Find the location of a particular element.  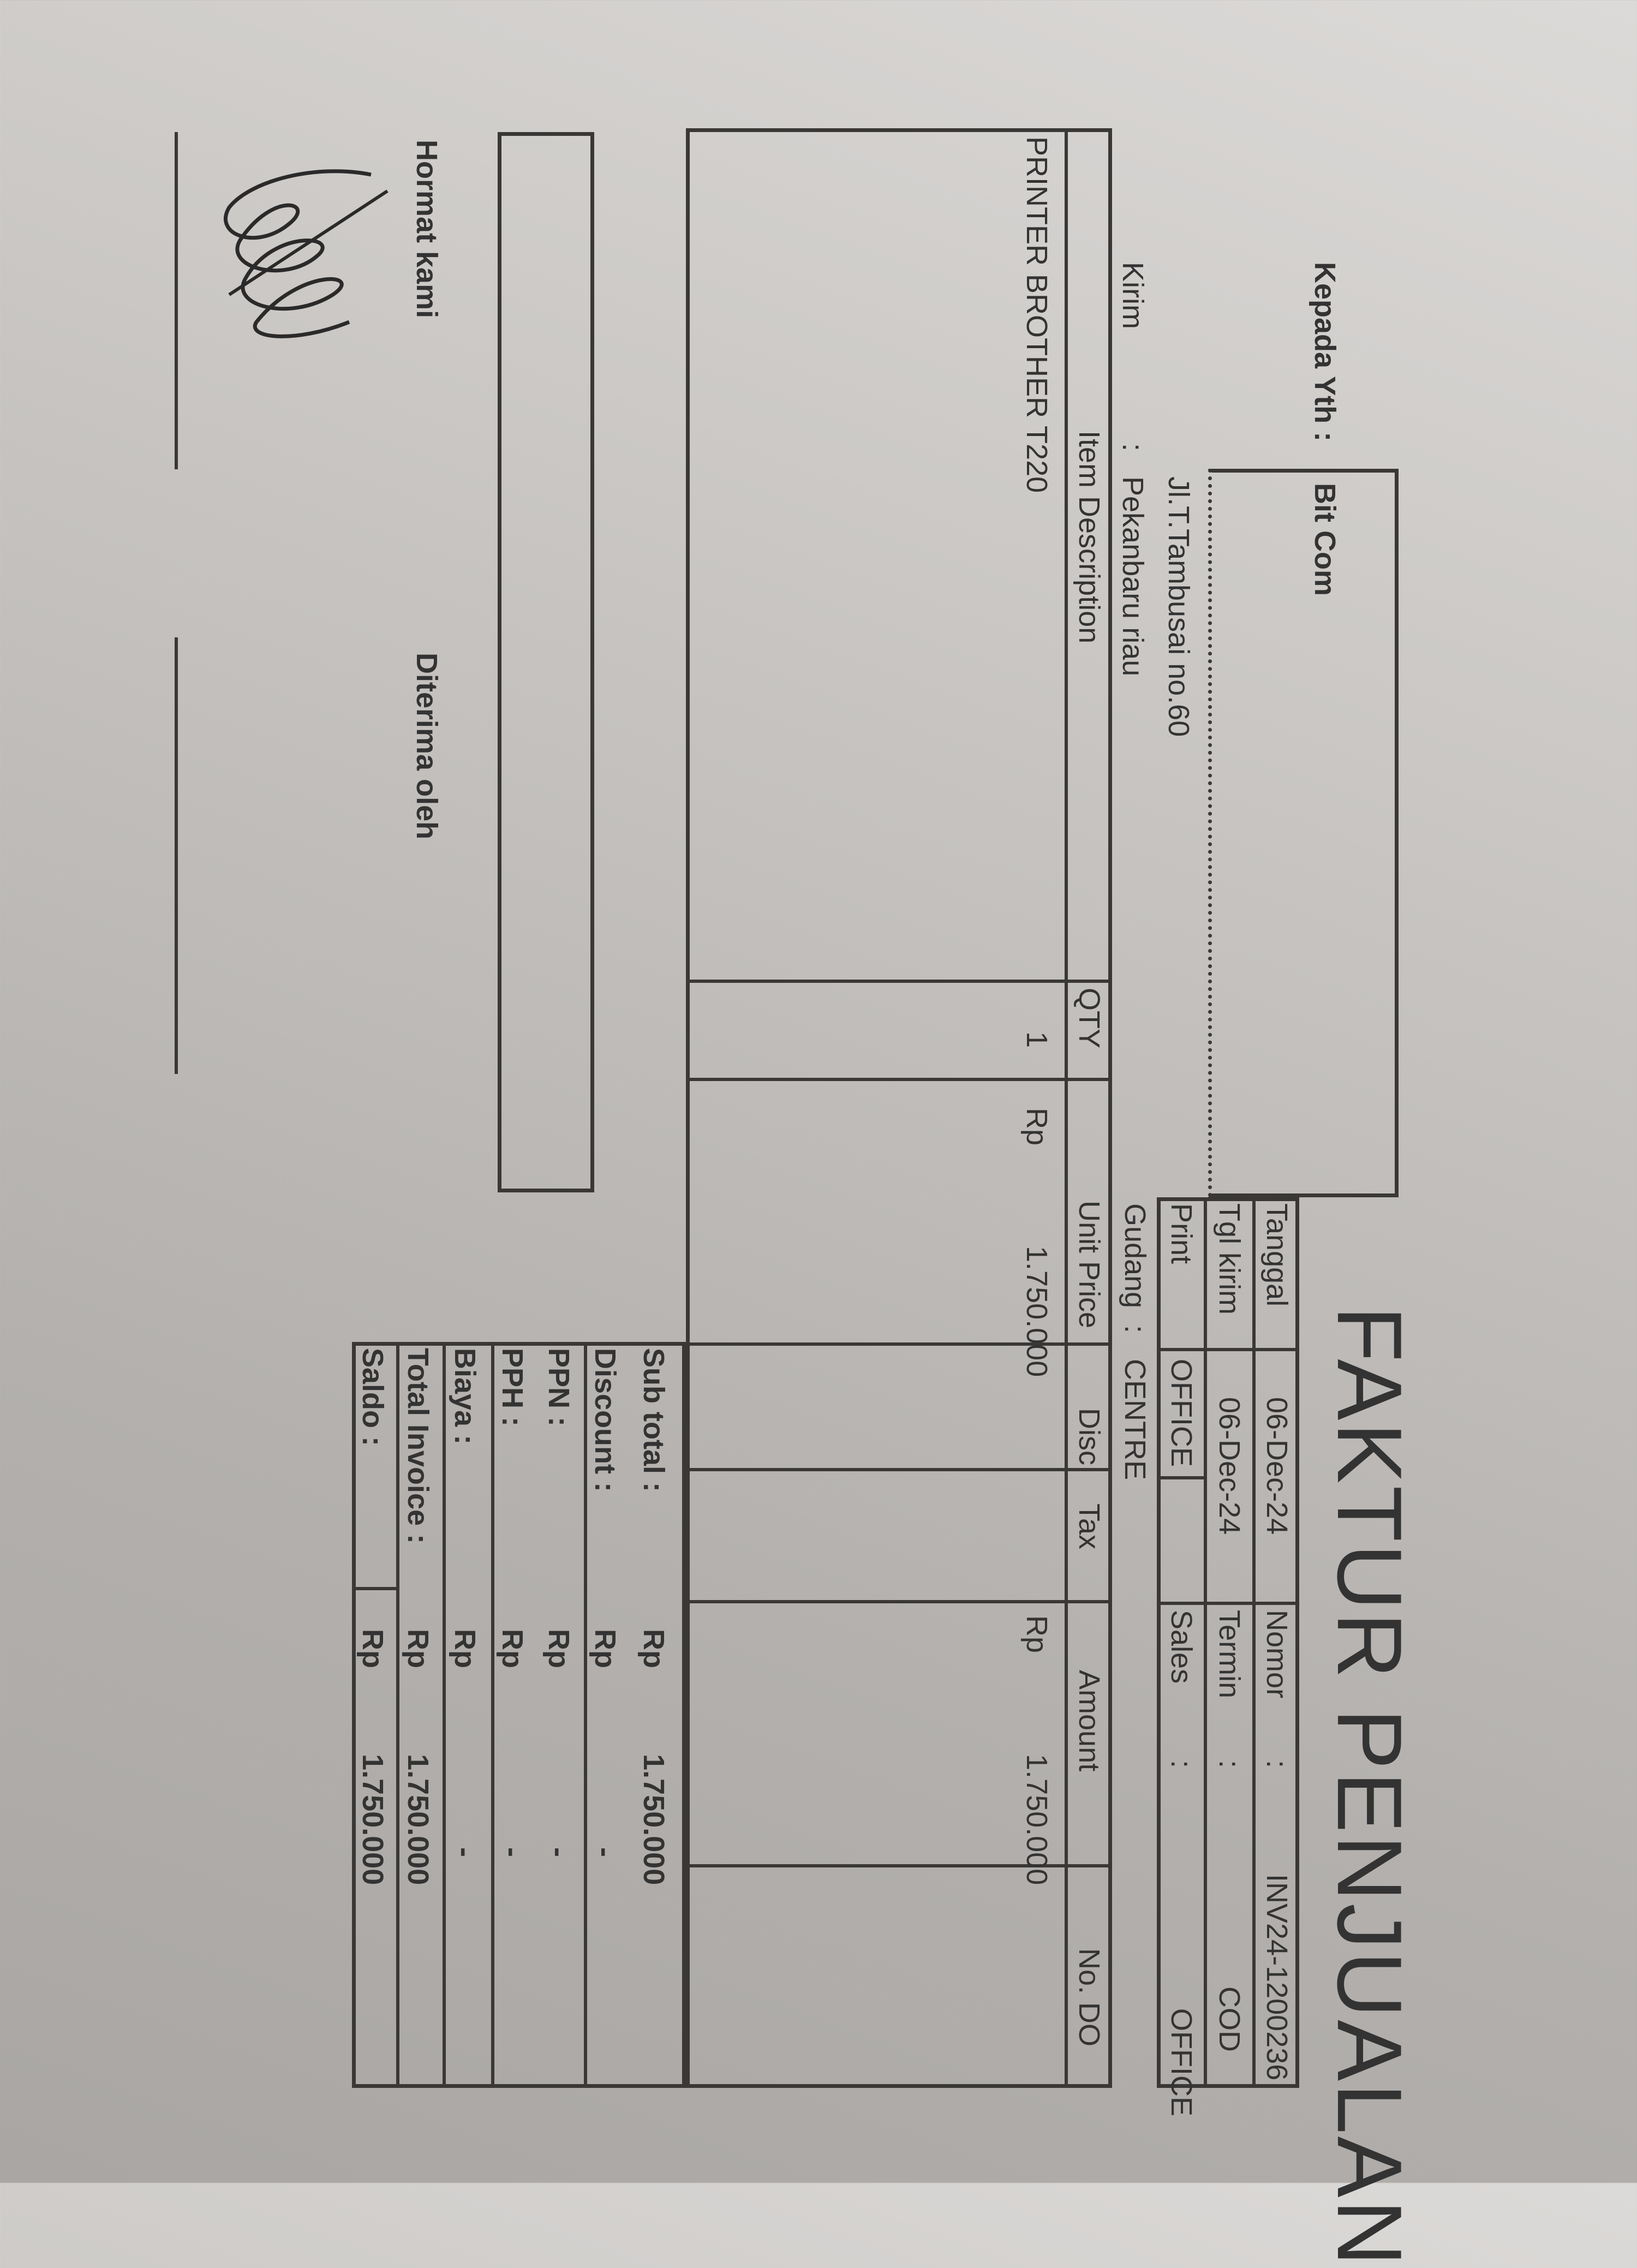

subtotal-currency: Rp is located at coordinates (653, 1648).